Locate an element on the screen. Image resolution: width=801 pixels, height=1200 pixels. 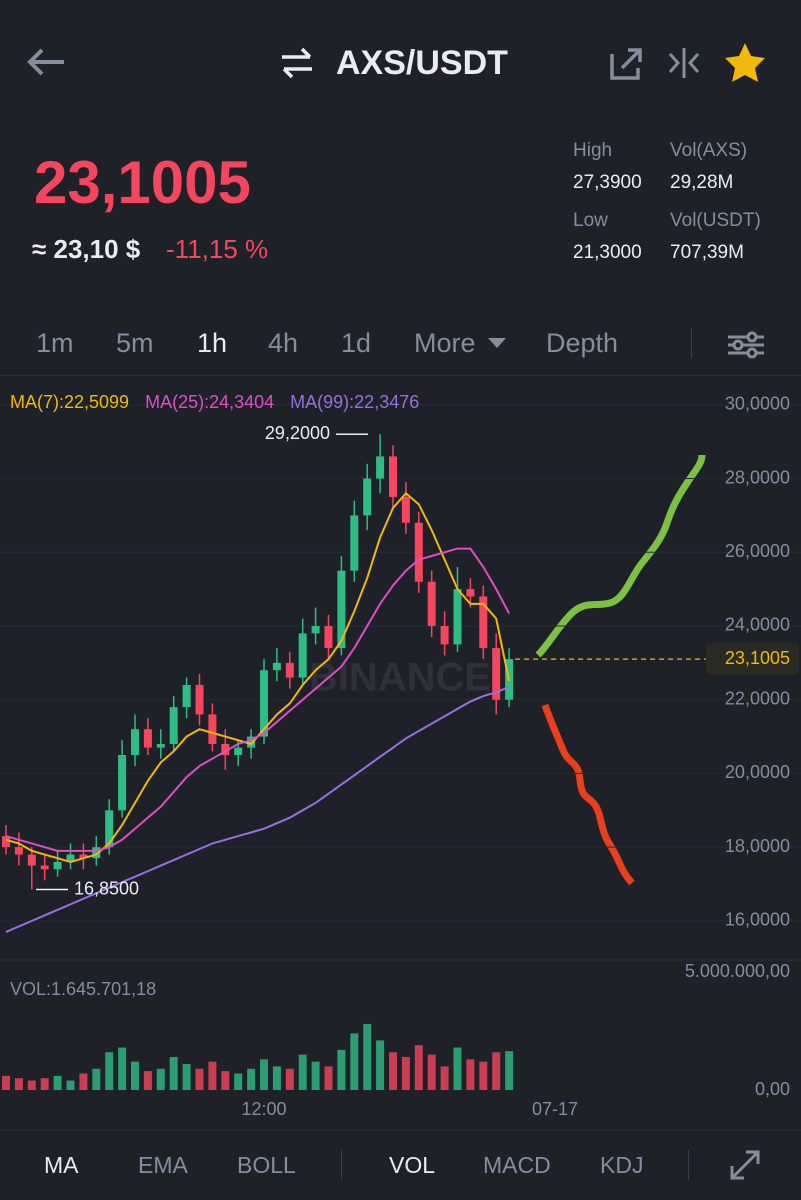
x-axis-label: 07-17 is located at coordinates (555, 1109).